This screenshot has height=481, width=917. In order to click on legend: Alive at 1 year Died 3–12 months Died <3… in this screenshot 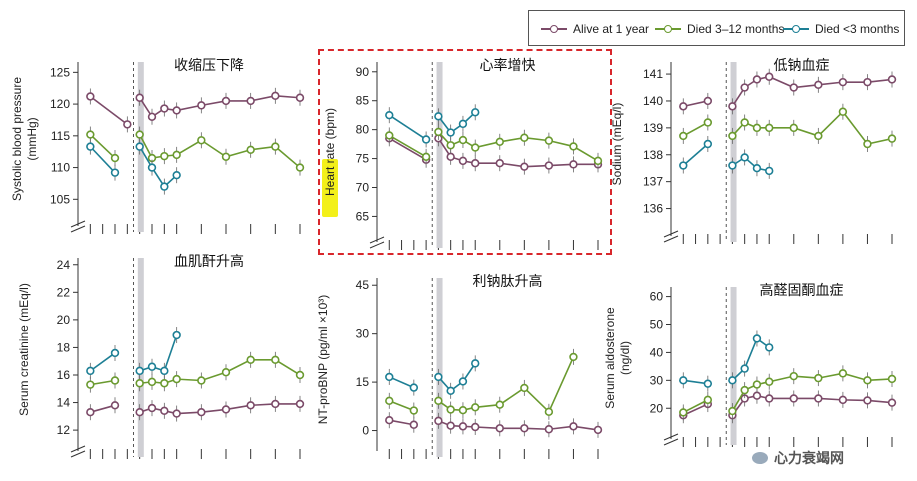, I will do `click(716, 28)`.